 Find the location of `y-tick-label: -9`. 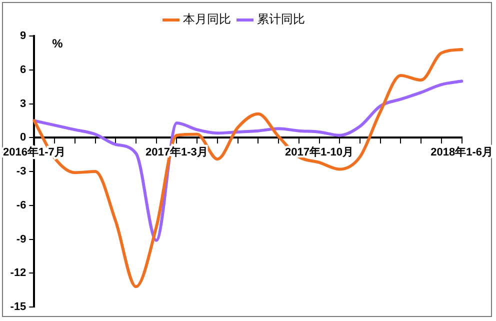

y-tick-label: -9 is located at coordinates (21, 239).